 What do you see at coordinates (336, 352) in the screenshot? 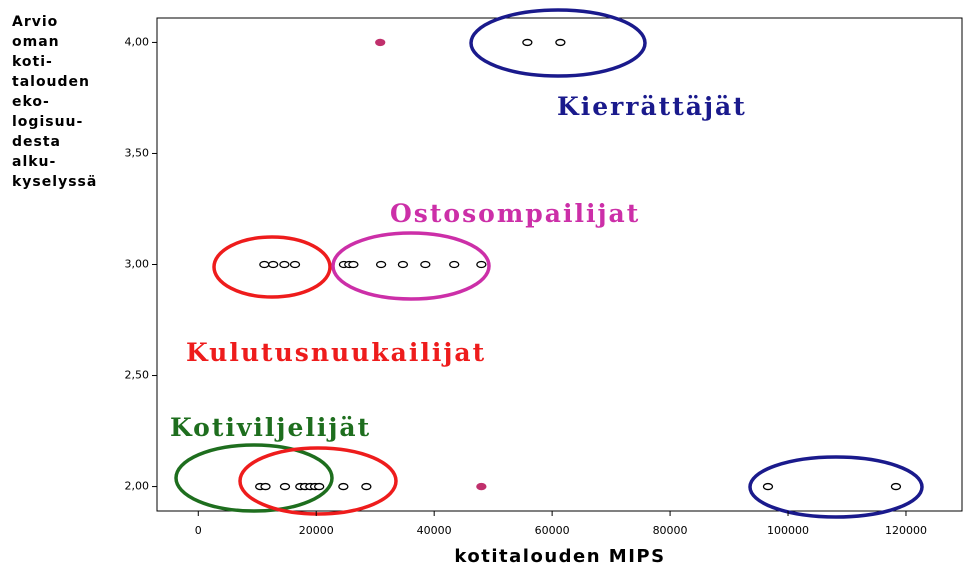
I see `annotation: Kulutusnuukailijat` at bounding box center [336, 352].